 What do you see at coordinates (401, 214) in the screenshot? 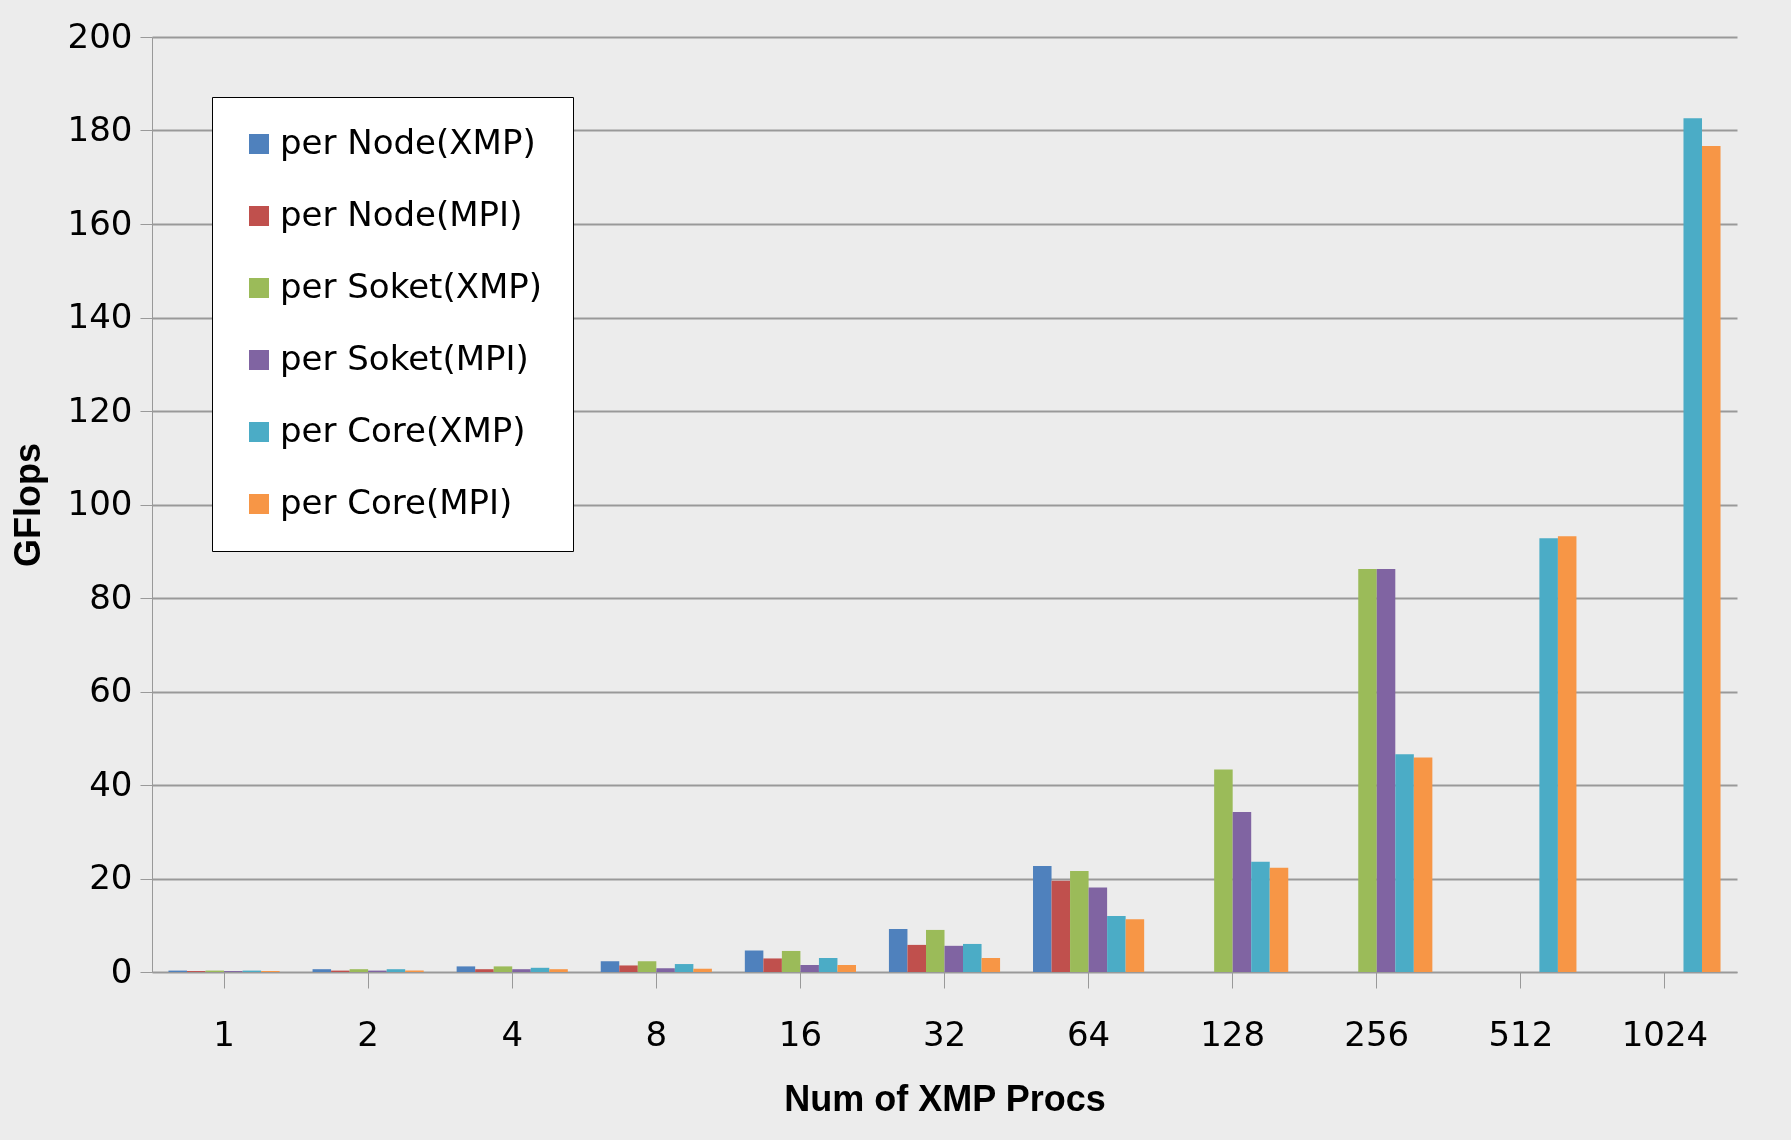
I see `legend-label: per Node(MPI)` at bounding box center [401, 214].